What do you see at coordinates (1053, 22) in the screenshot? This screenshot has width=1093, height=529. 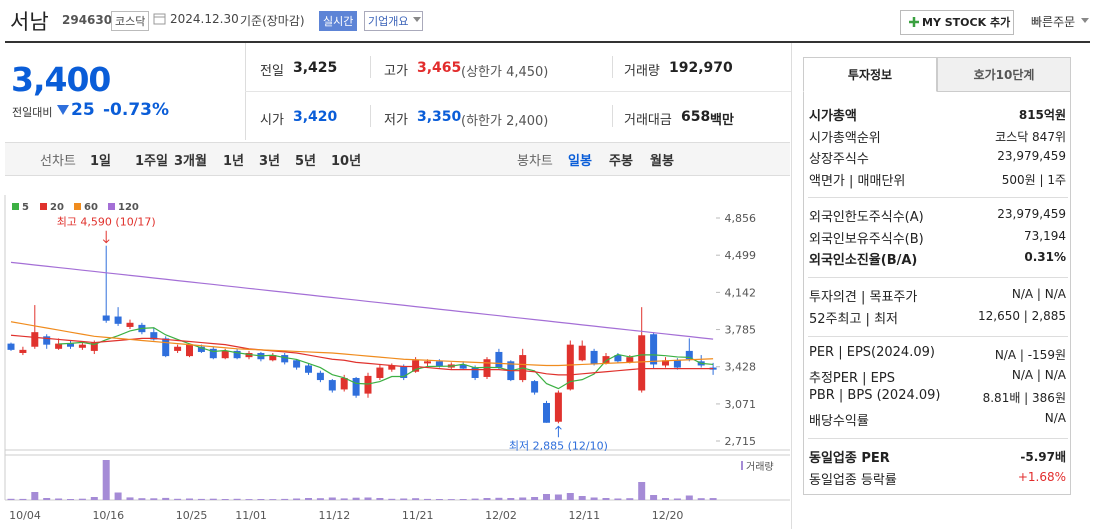 I see `quick-order: 빠른주문` at bounding box center [1053, 22].